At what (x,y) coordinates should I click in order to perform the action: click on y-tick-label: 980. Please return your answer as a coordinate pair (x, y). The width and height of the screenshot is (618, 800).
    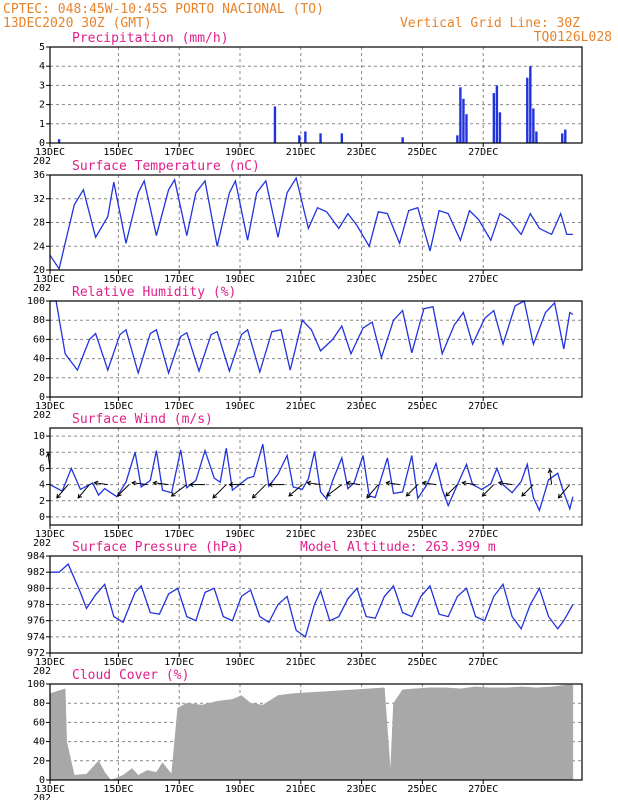
    Looking at the image, I should click on (36, 588).